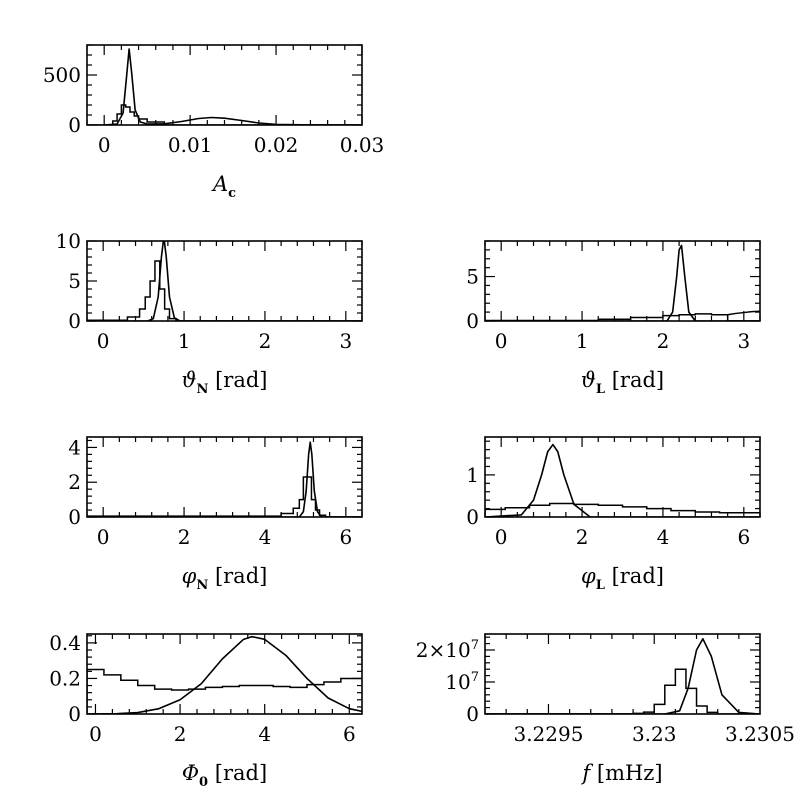 This screenshot has width=799, height=799. I want to click on y-tick-label: 0.2, so click(65, 678).